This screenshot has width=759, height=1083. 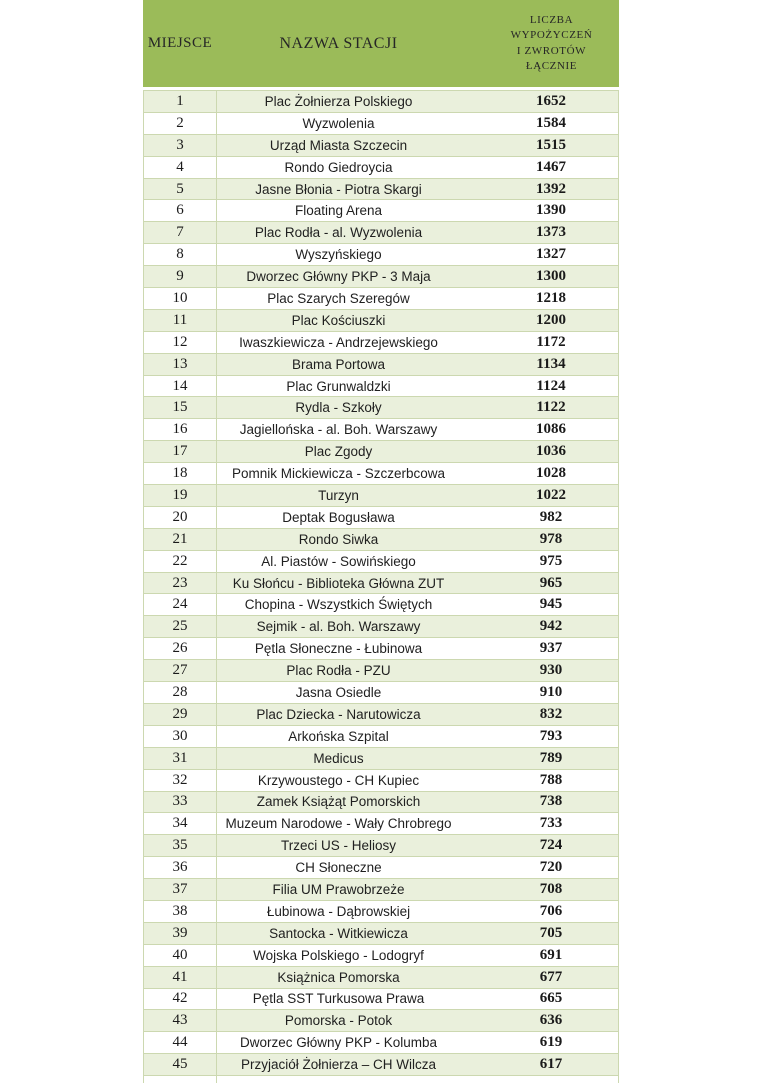 I want to click on table-row: 14 Plac Grunwaldzki 1124, so click(x=381, y=386).